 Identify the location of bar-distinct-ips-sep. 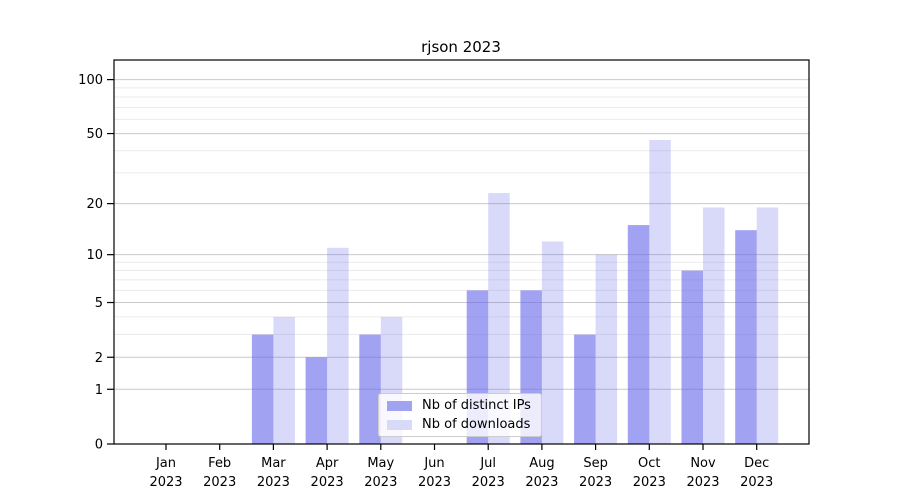
(585, 389).